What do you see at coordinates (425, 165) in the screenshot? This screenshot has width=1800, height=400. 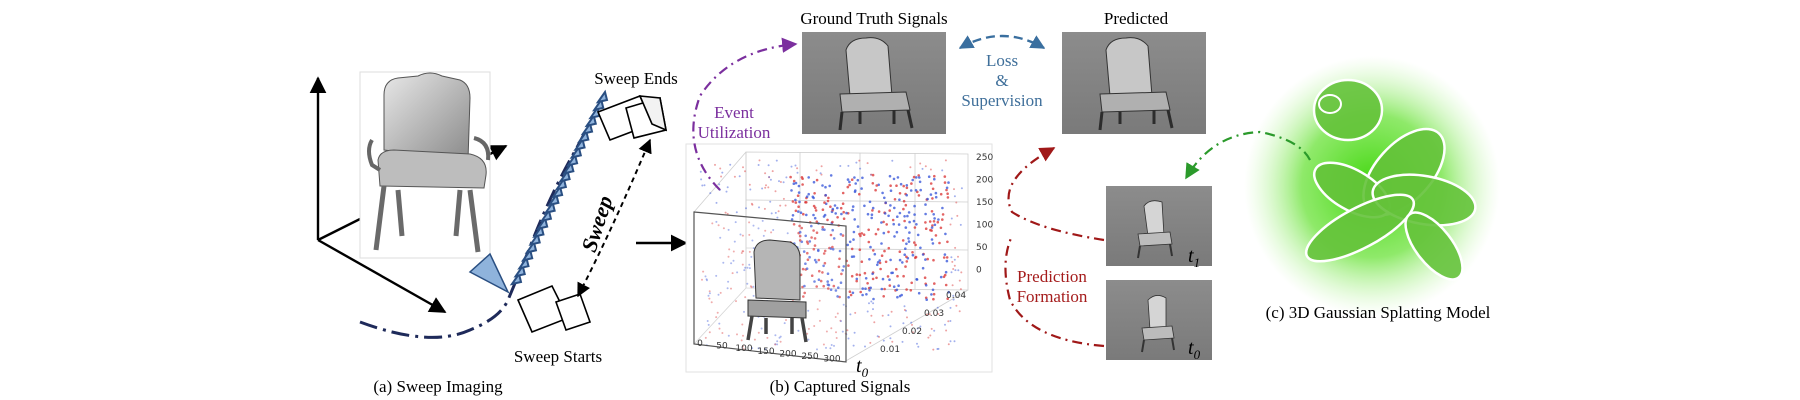 I see `chair-image` at bounding box center [425, 165].